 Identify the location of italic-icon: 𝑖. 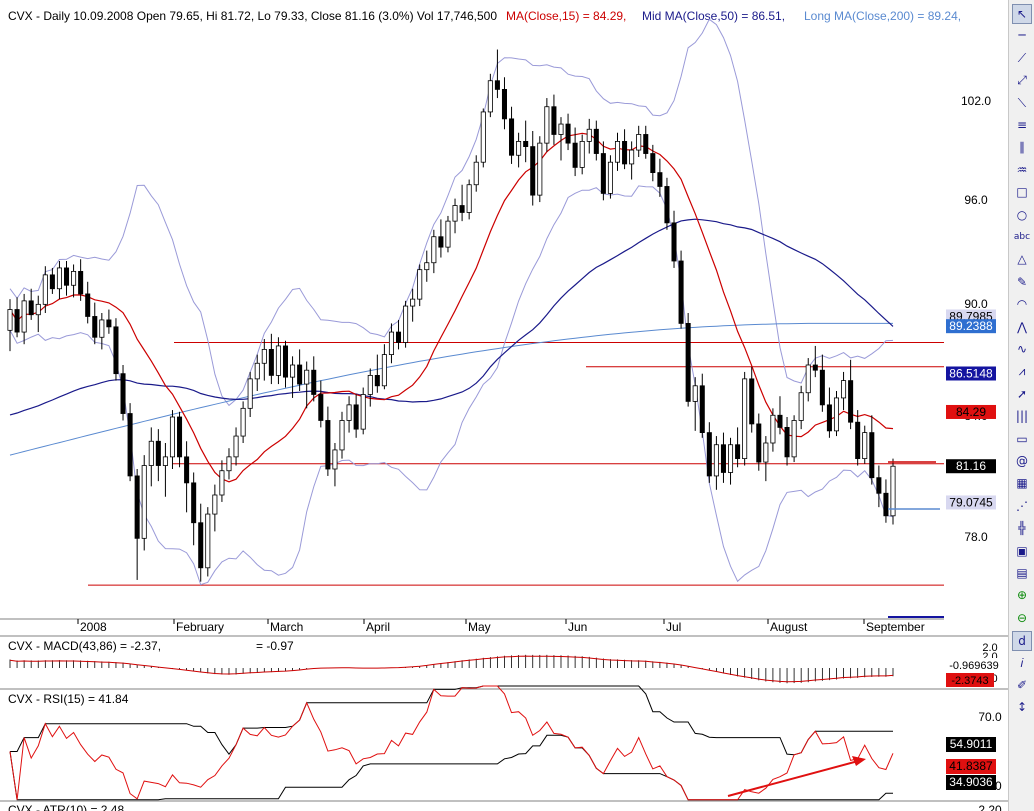
(1022, 662).